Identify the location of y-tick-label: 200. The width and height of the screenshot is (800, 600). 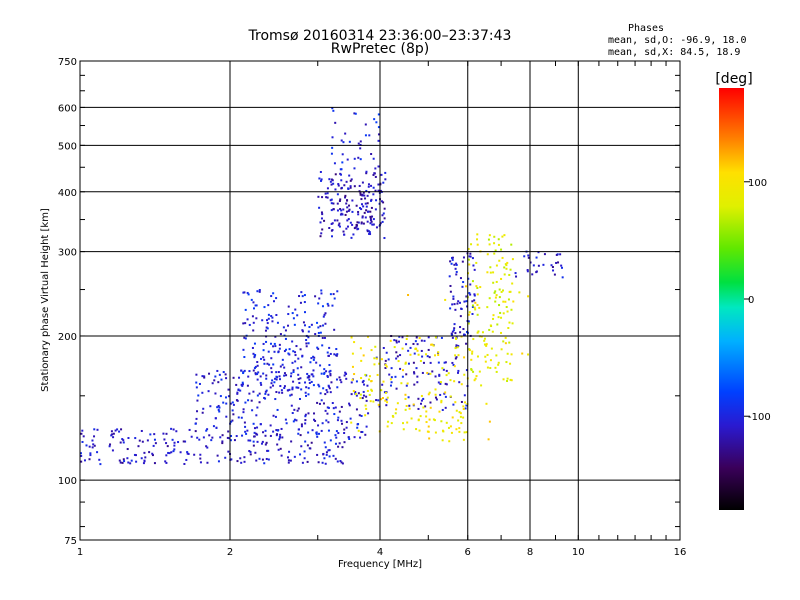
(67, 337).